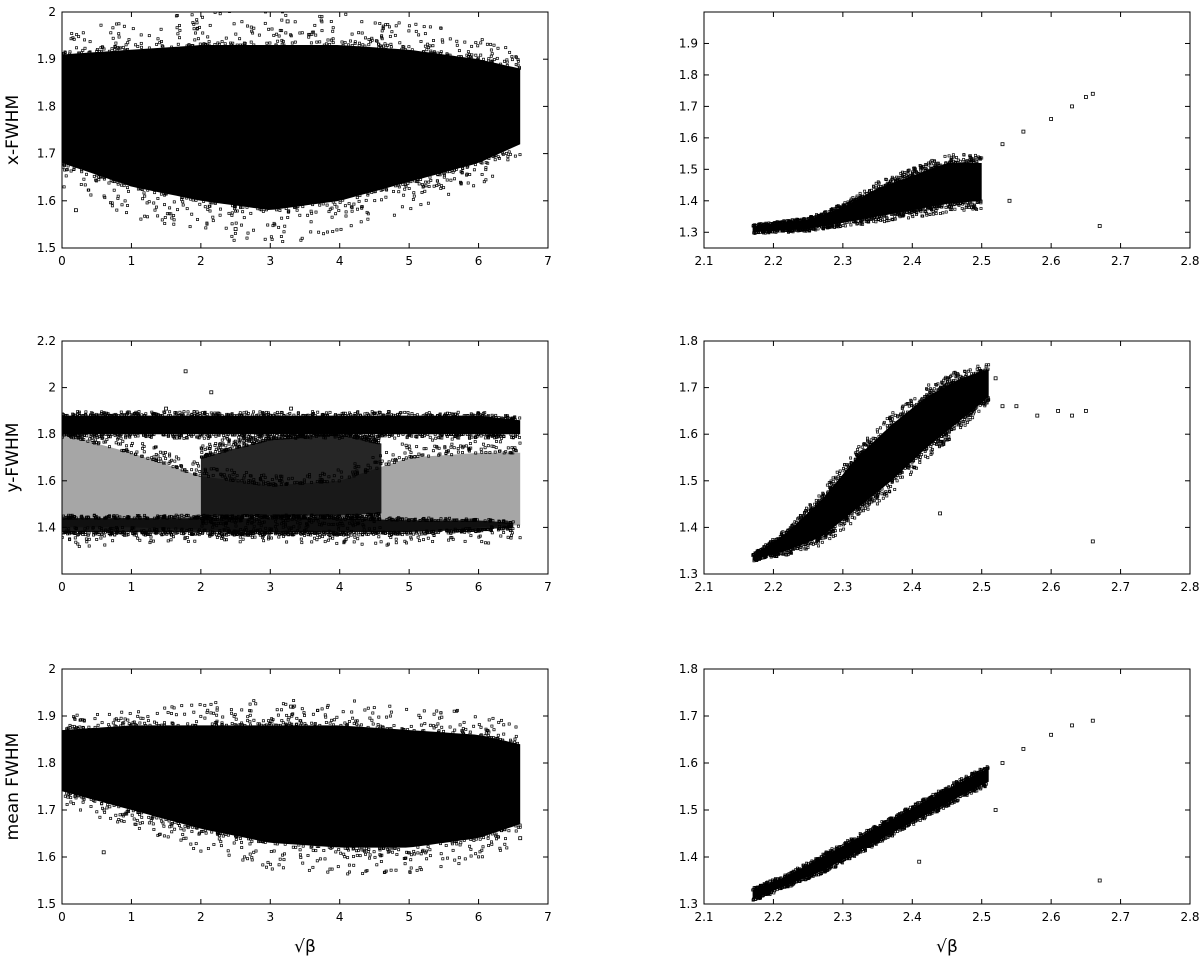  What do you see at coordinates (688, 106) in the screenshot?
I see `y-tick-label: 1.7` at bounding box center [688, 106].